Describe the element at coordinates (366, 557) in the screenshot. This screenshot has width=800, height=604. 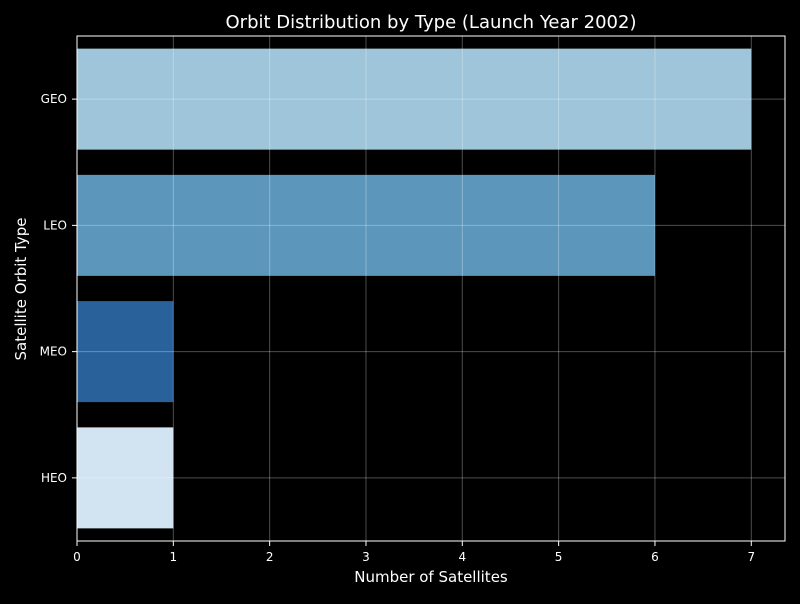
I see `x-tick-label: 3` at that location.